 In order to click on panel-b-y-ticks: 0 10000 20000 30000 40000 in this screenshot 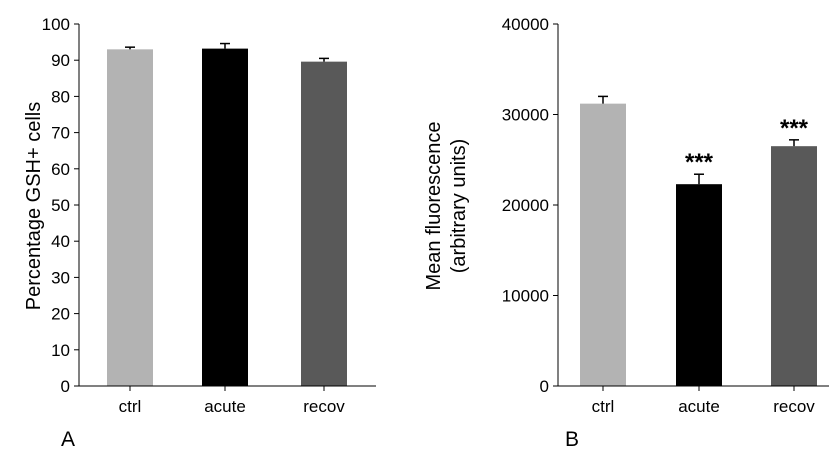, I will do `click(530, 205)`.